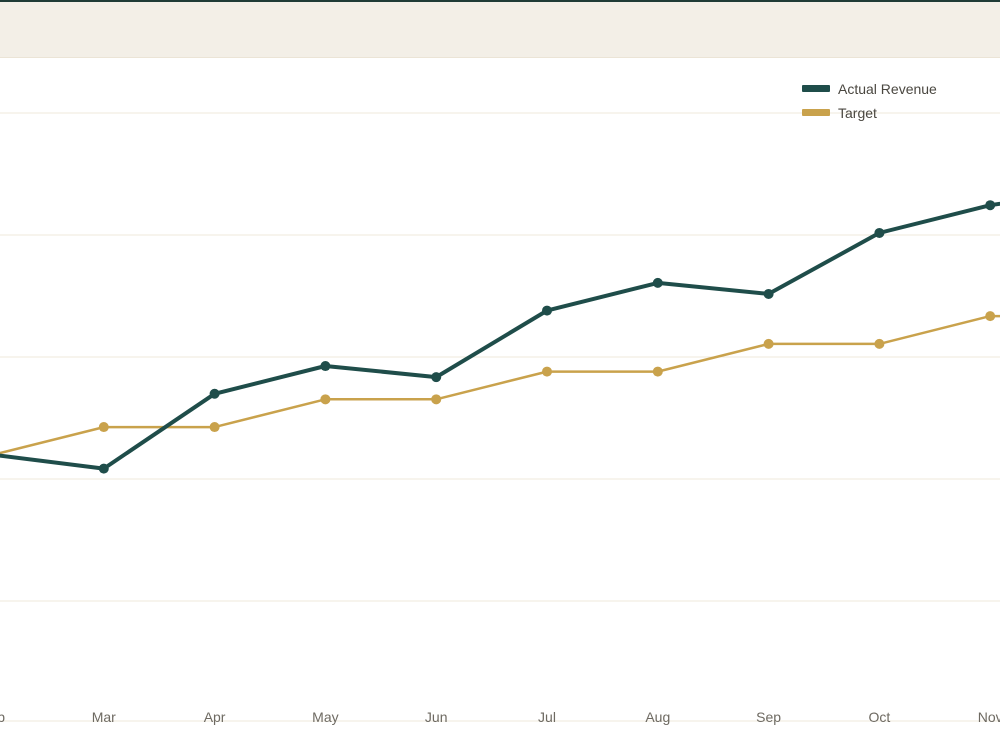 Image resolution: width=1000 pixels, height=750 pixels. Describe the element at coordinates (768, 717) in the screenshot. I see `x-tick-label: Sep` at that location.